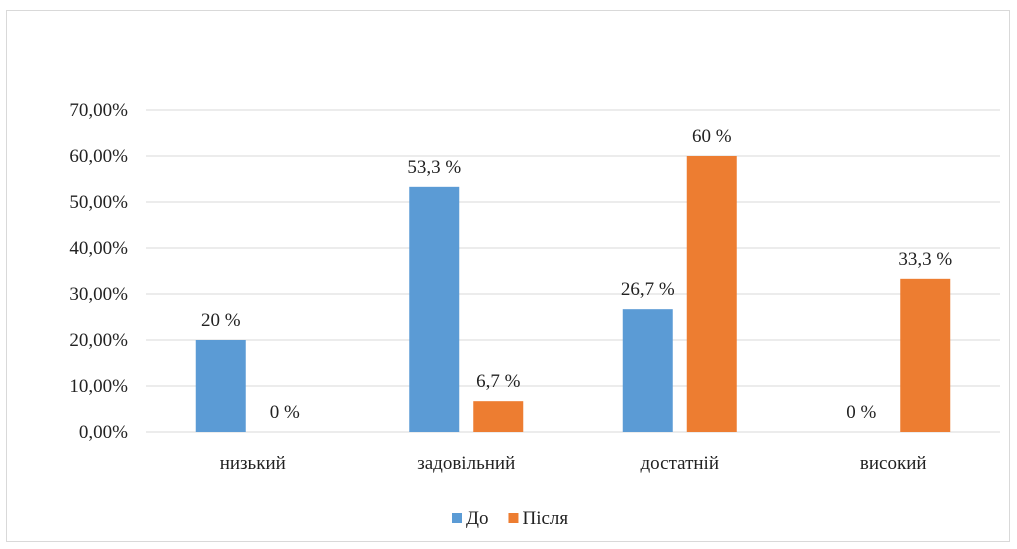 The image size is (1017, 549). What do you see at coordinates (98, 386) in the screenshot?
I see `y-tick-label: 10,00%` at bounding box center [98, 386].